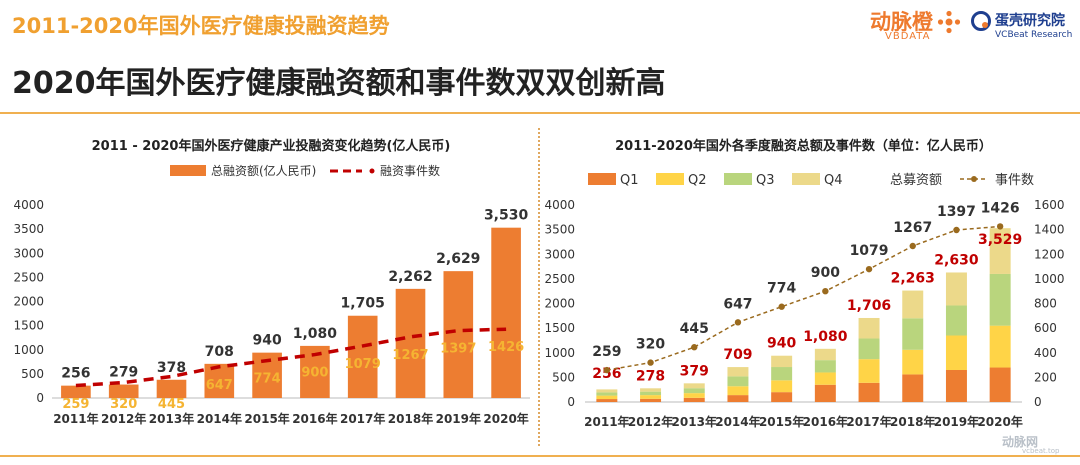 Image resolution: width=1080 pixels, height=465 pixels. I want to click on legend-q2-label: Q2, so click(697, 180).